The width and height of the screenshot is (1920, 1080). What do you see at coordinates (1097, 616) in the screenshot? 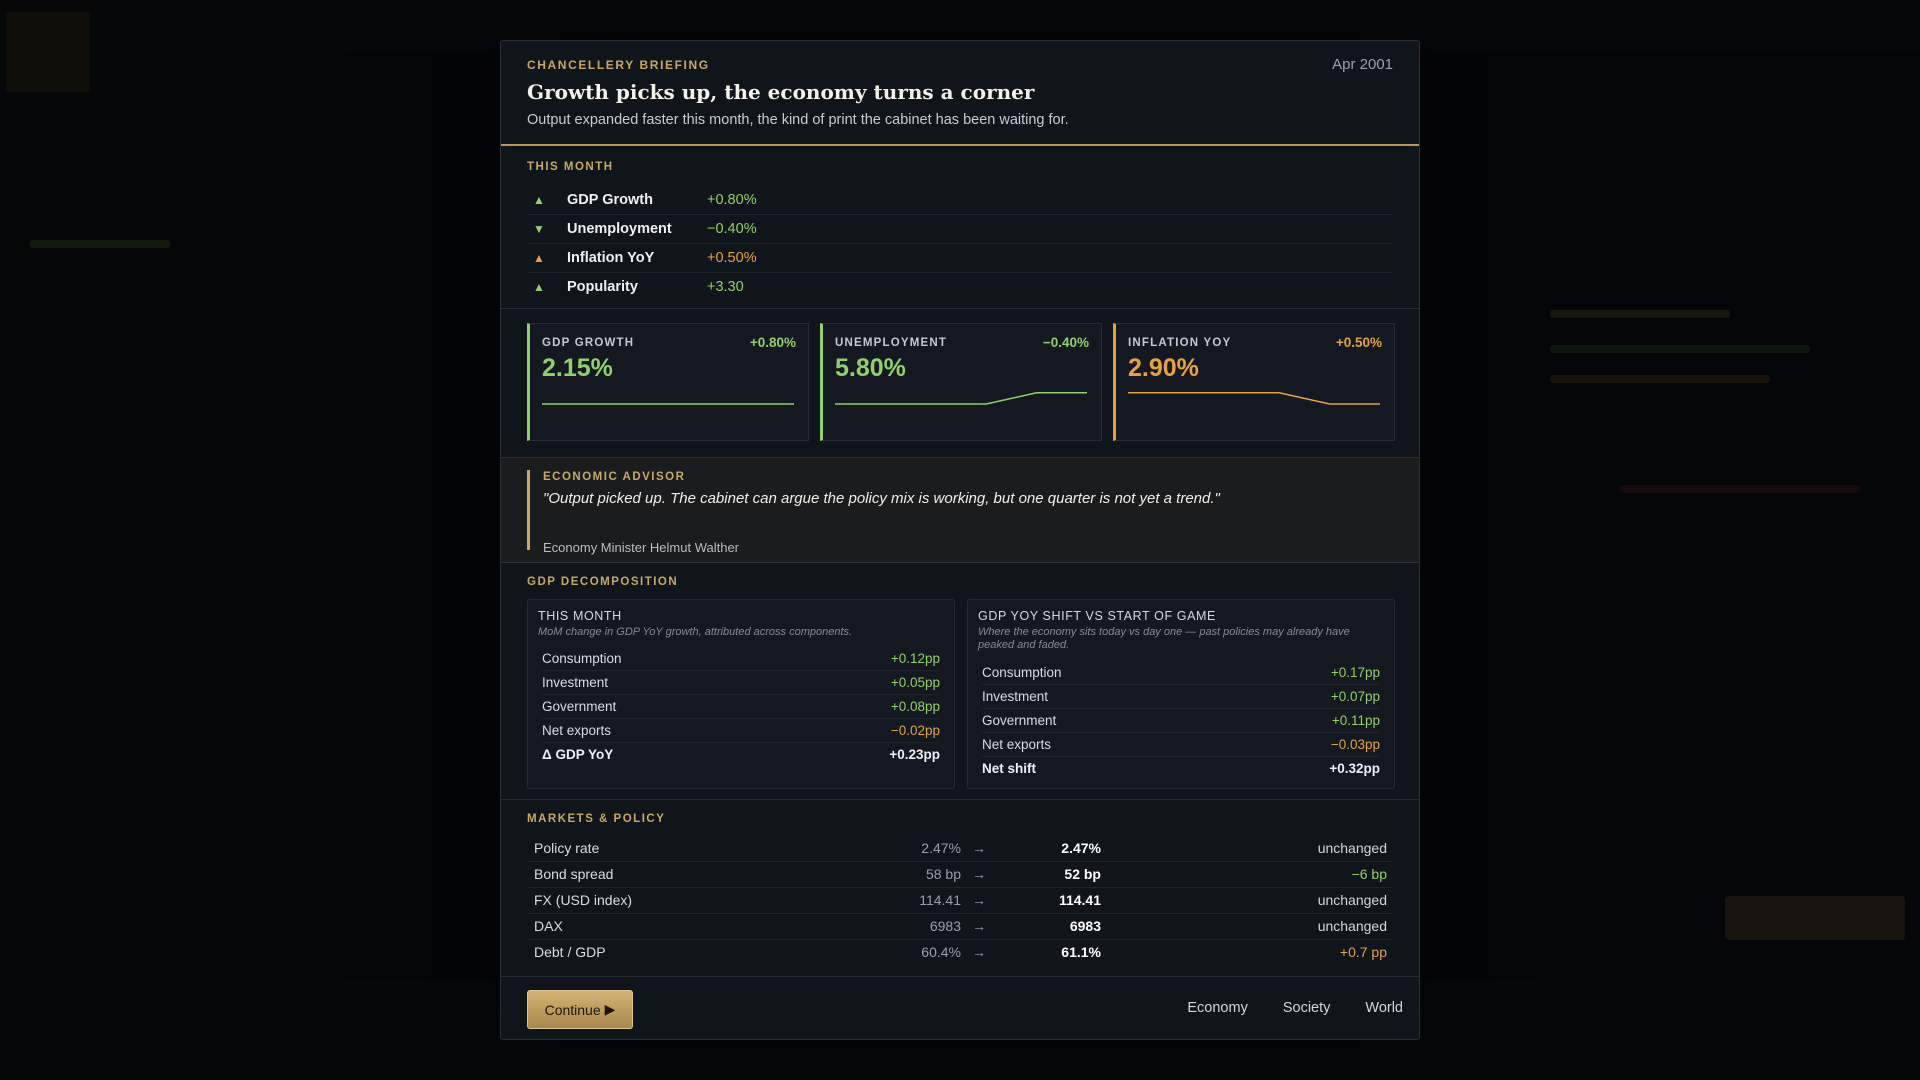
I see `panel-title: GDP YOY SHIFT VS START OF GAME` at bounding box center [1097, 616].